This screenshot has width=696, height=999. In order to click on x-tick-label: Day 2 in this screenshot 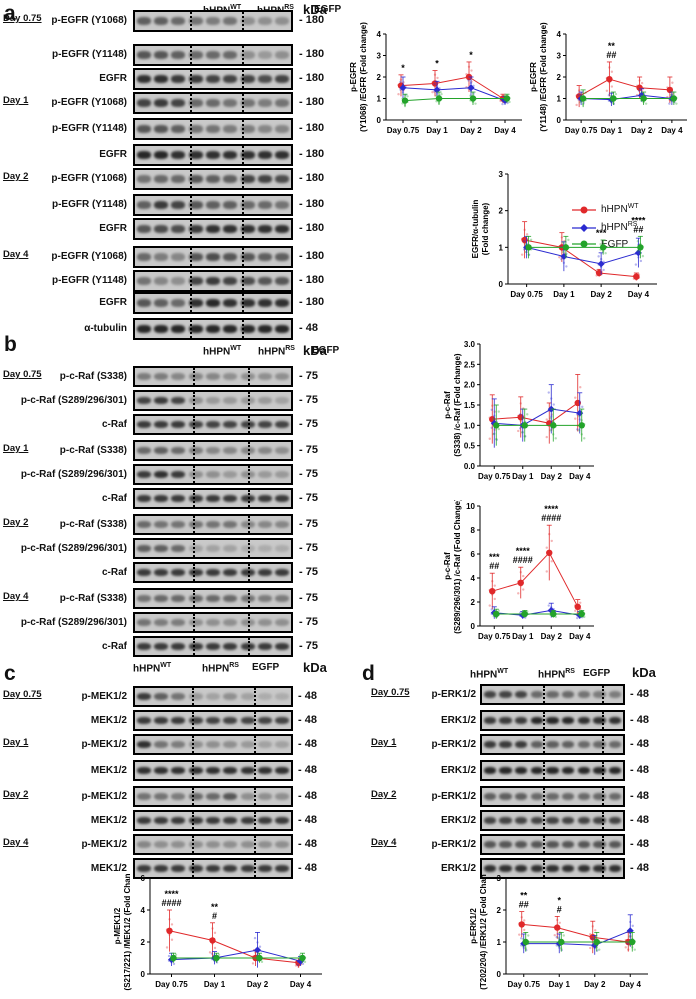, I will do `click(471, 130)`.